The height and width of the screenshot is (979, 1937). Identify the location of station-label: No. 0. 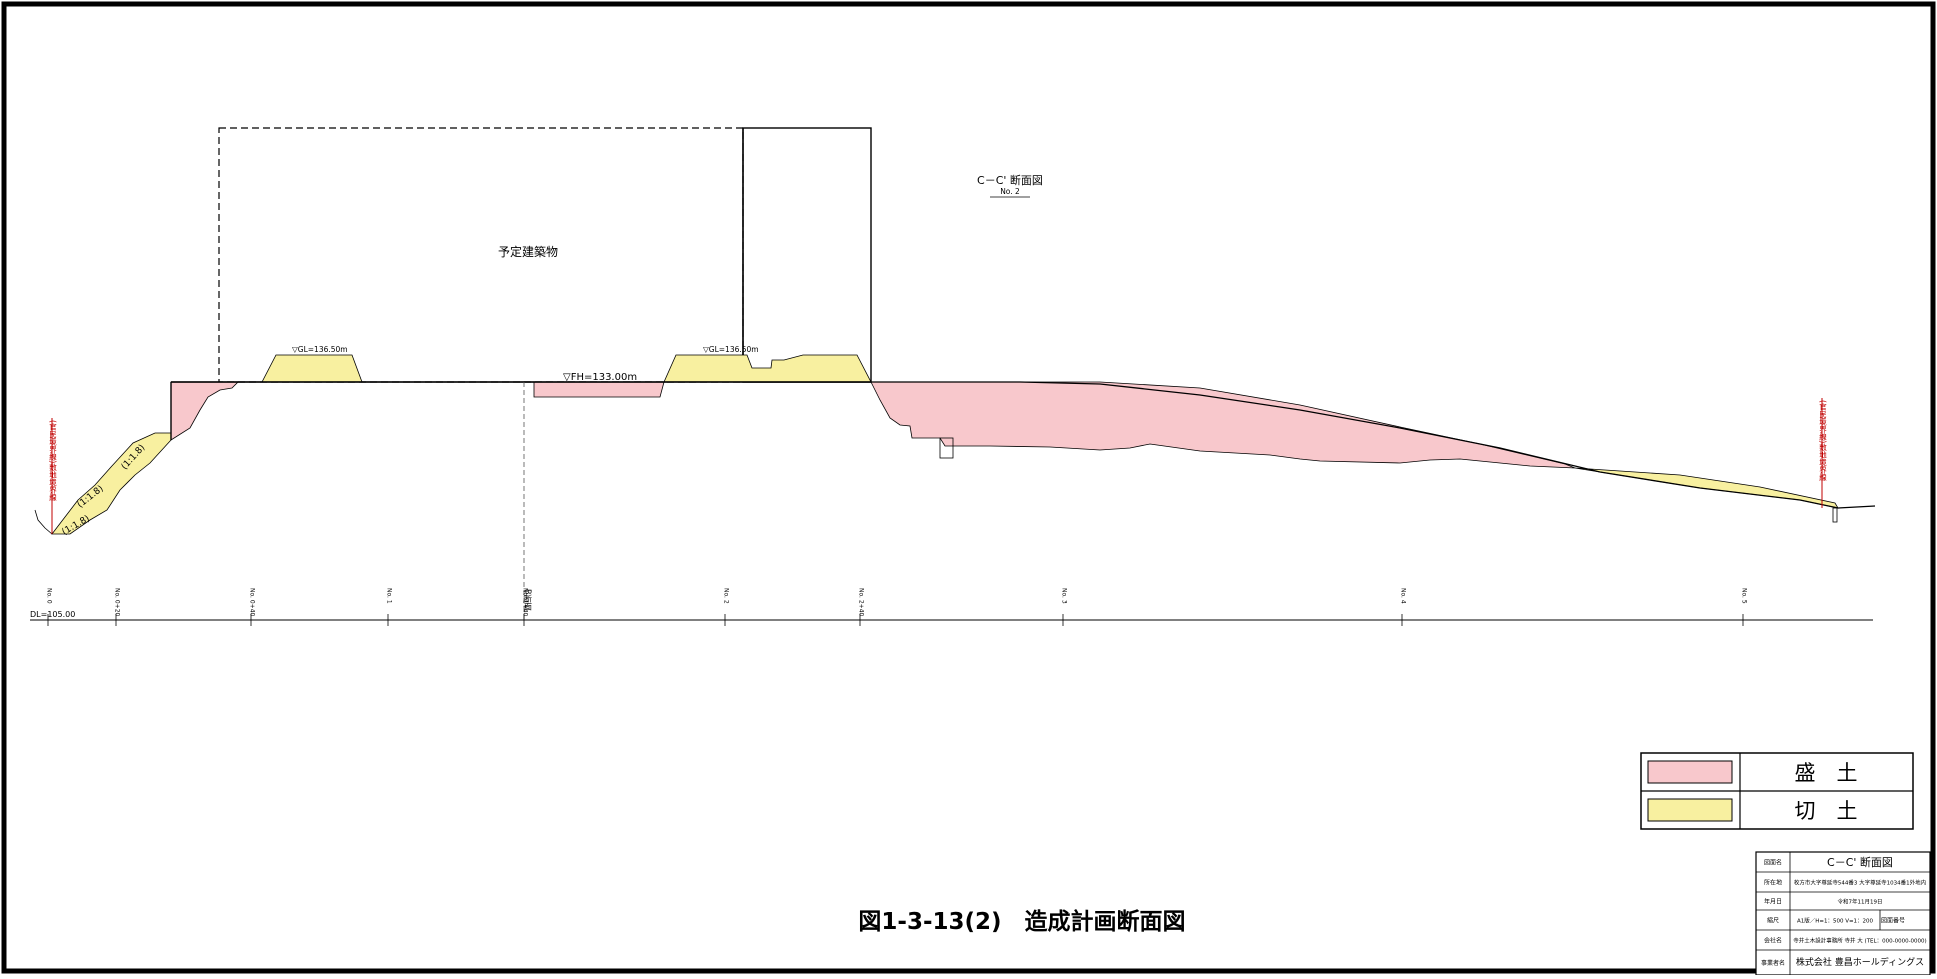
(49, 596).